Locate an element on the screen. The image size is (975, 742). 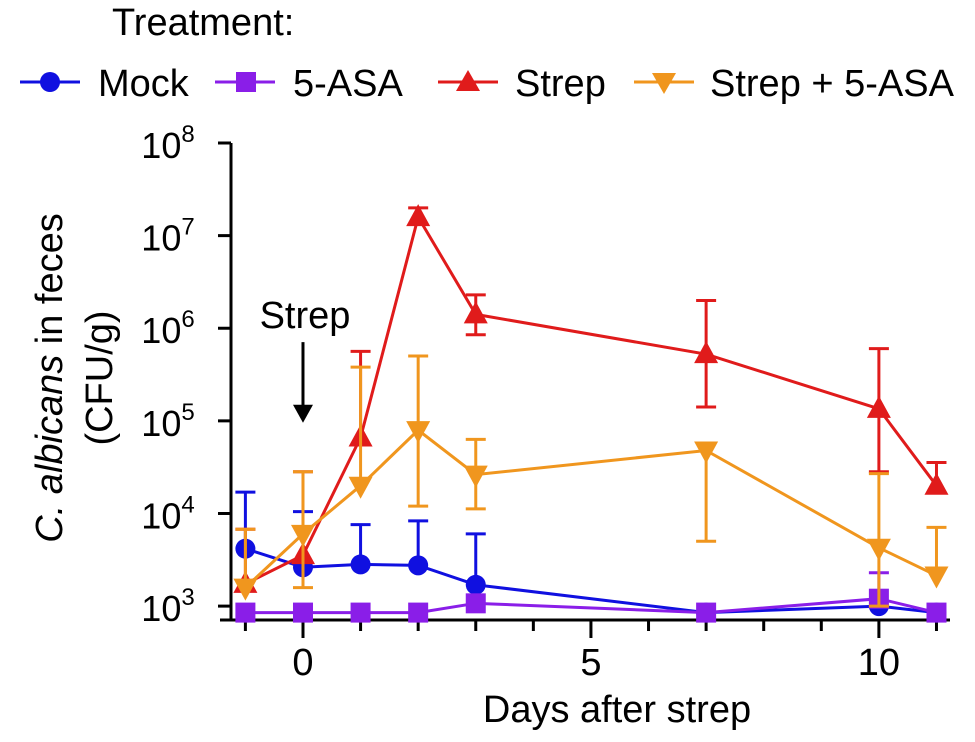
y-tick-label: 10³ is located at coordinates (167, 606).